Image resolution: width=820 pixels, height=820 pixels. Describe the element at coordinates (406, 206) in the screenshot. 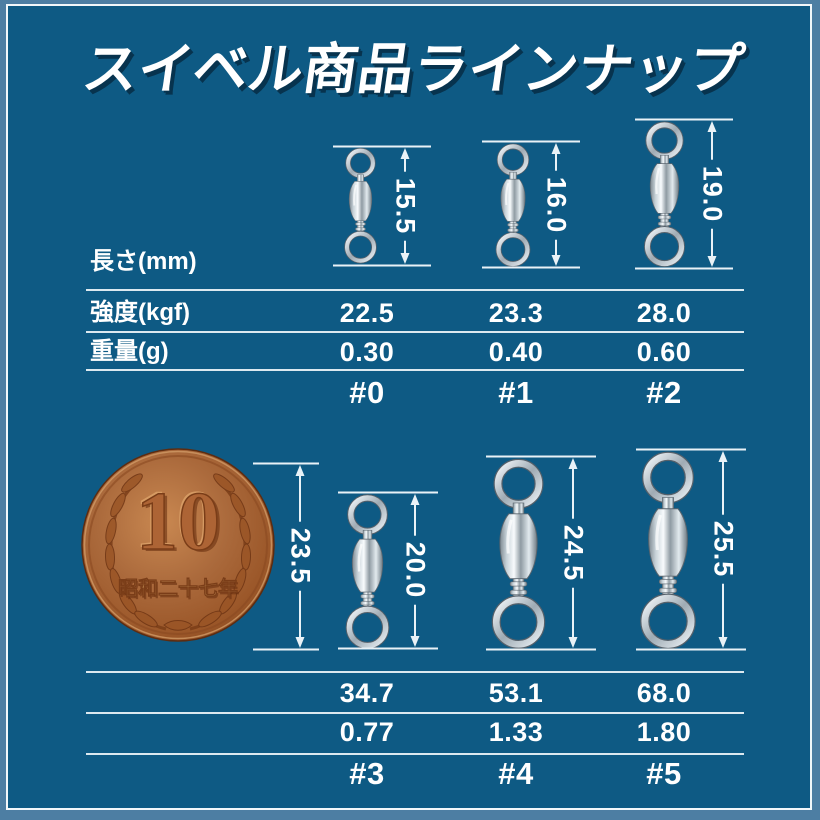

I see `length-annotation-0: 15.5` at that location.